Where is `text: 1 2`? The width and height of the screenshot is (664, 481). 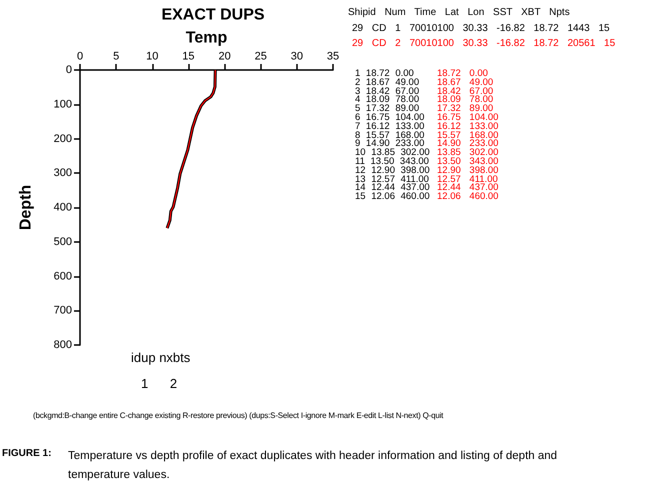
text: 1 2 is located at coordinates (159, 383).